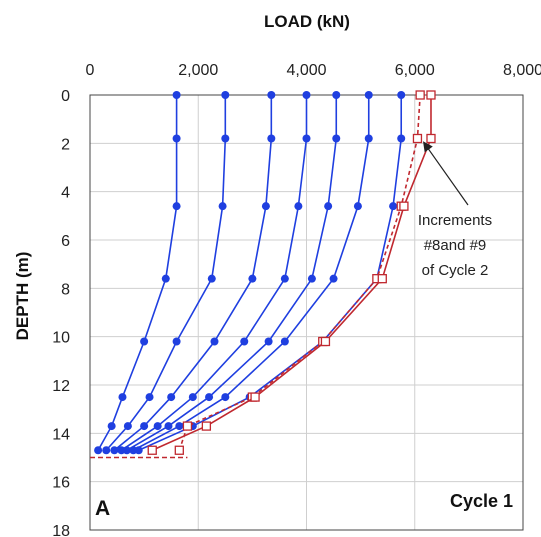 The image size is (541, 537). What do you see at coordinates (65, 241) in the screenshot?
I see `y-tick-label: 6` at bounding box center [65, 241].